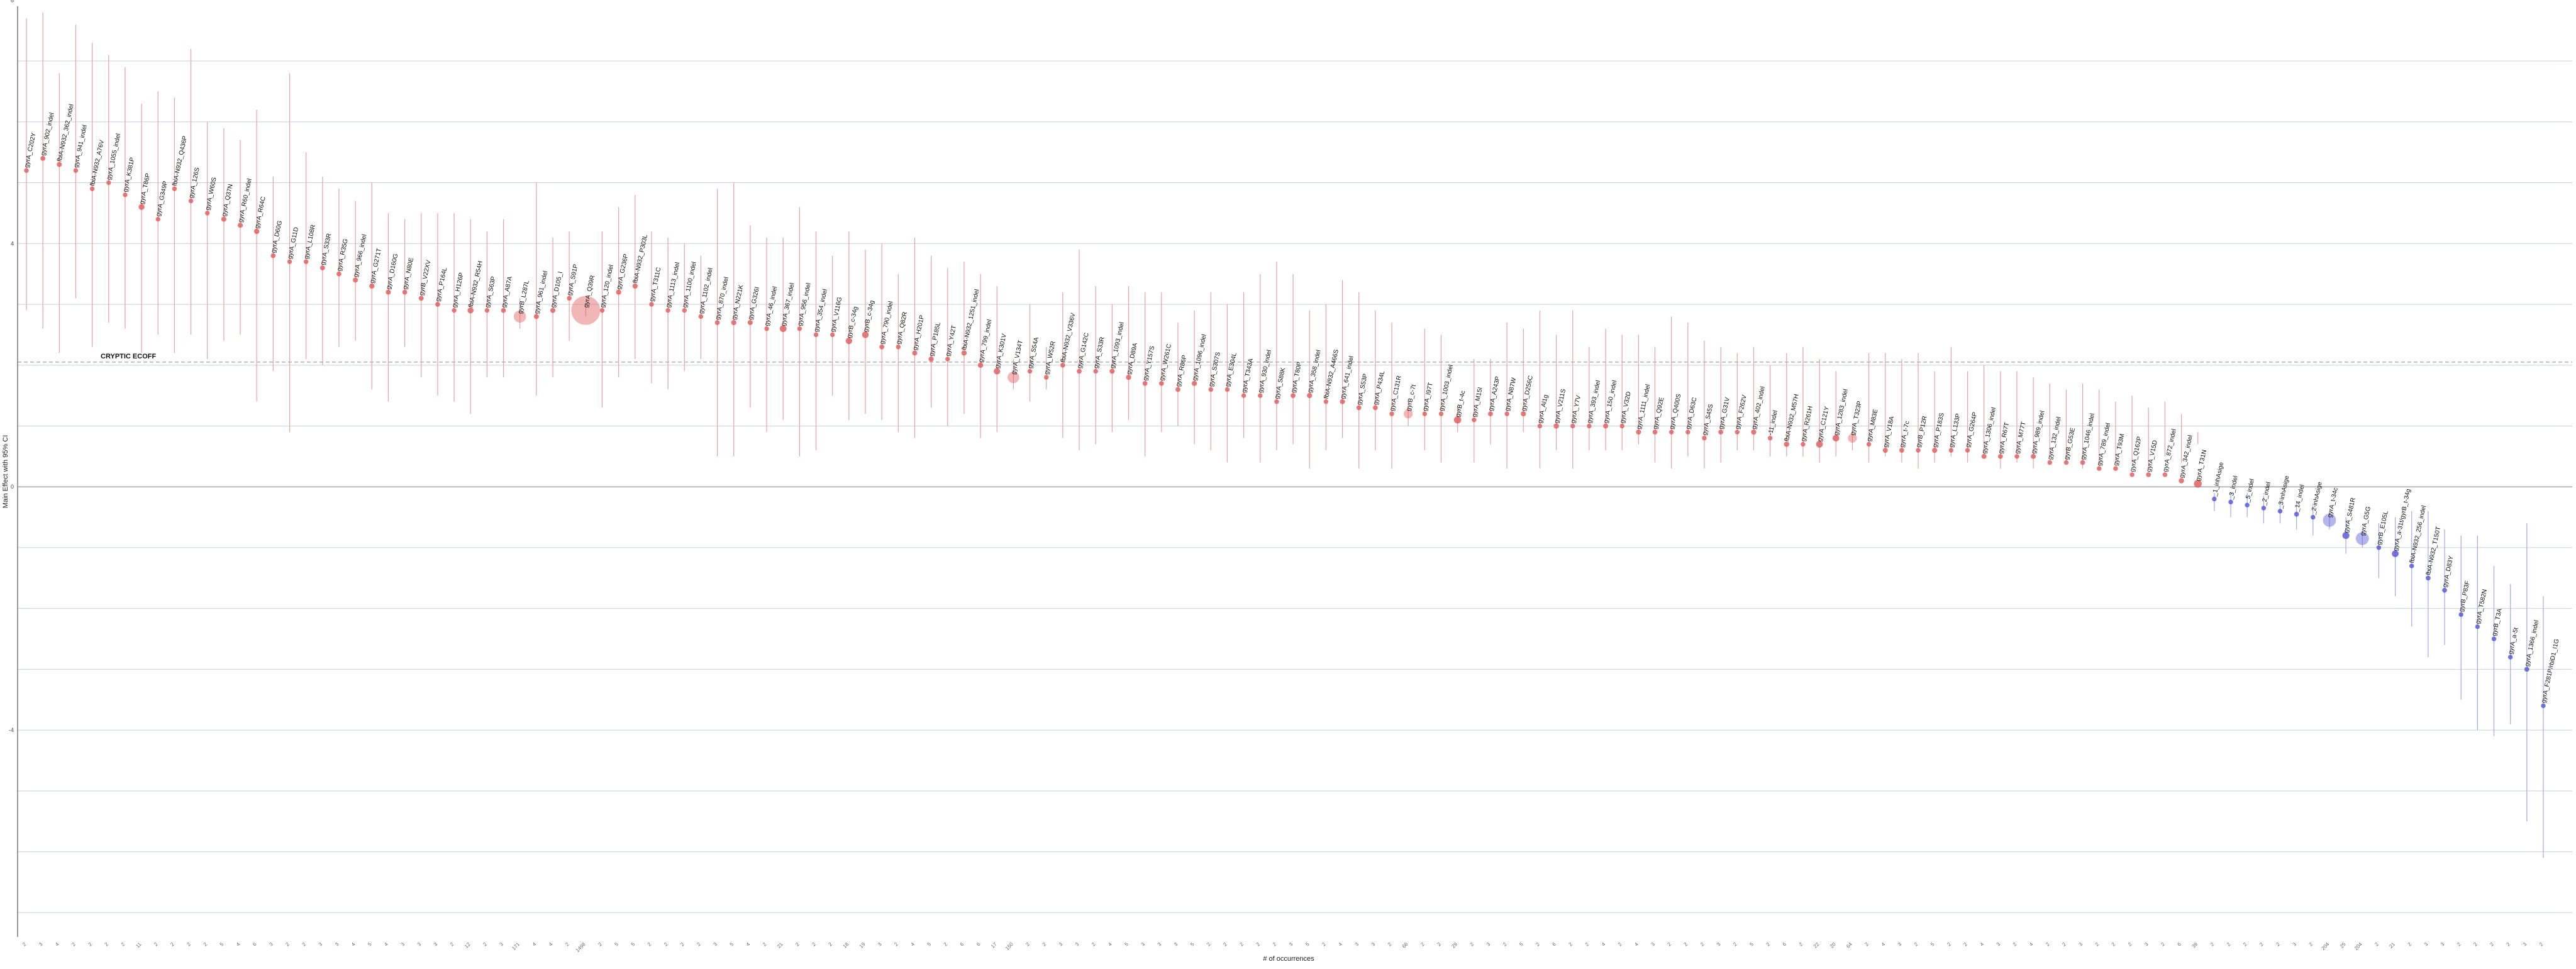  Describe the element at coordinates (1477, 402) in the screenshot. I see `point-label: gyrA_M15I` at that location.